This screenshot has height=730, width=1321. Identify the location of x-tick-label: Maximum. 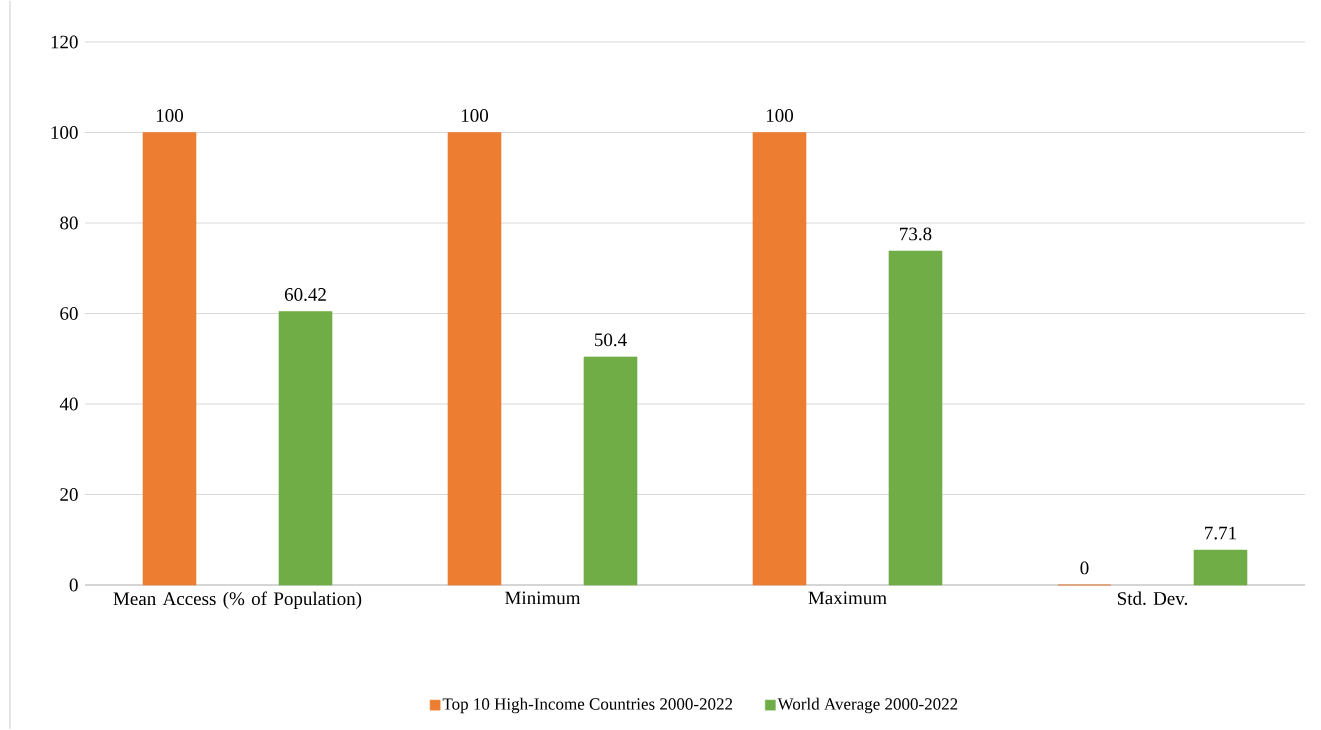
(847, 598).